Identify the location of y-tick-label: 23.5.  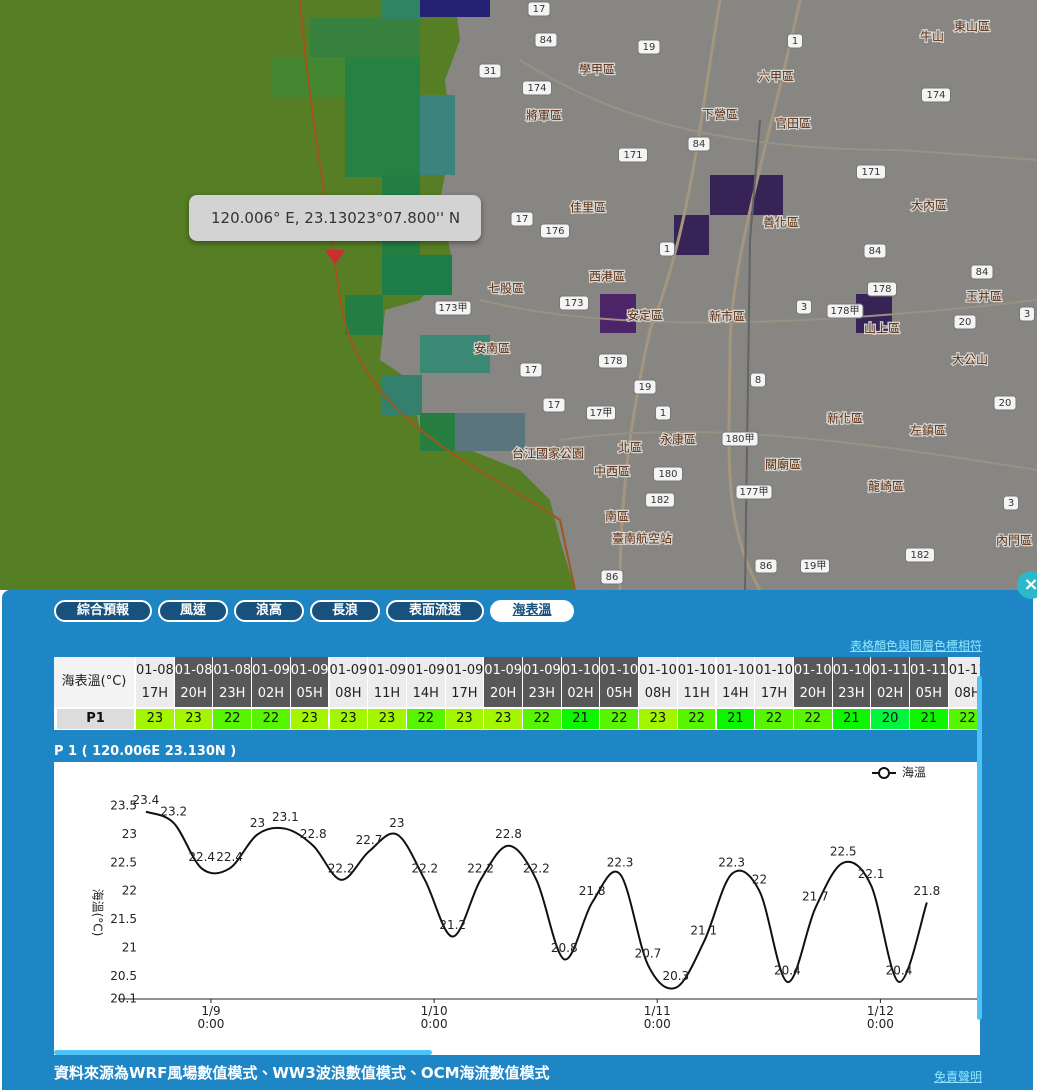
(123, 806).